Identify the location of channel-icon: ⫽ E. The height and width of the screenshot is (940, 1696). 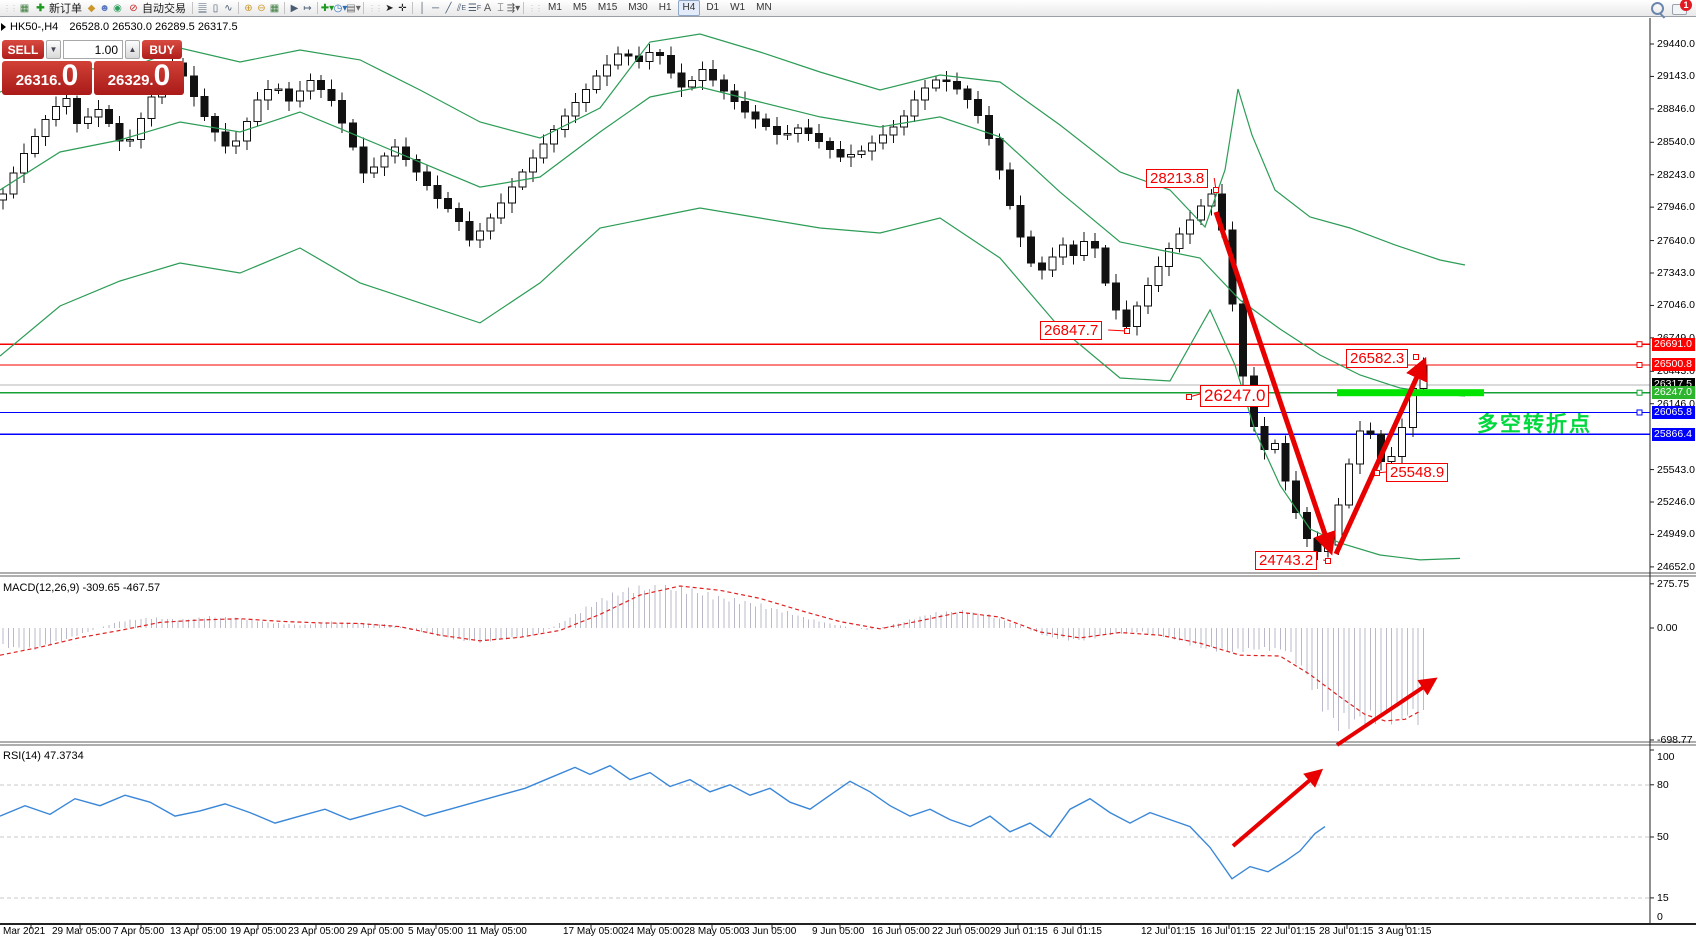
(461, 8).